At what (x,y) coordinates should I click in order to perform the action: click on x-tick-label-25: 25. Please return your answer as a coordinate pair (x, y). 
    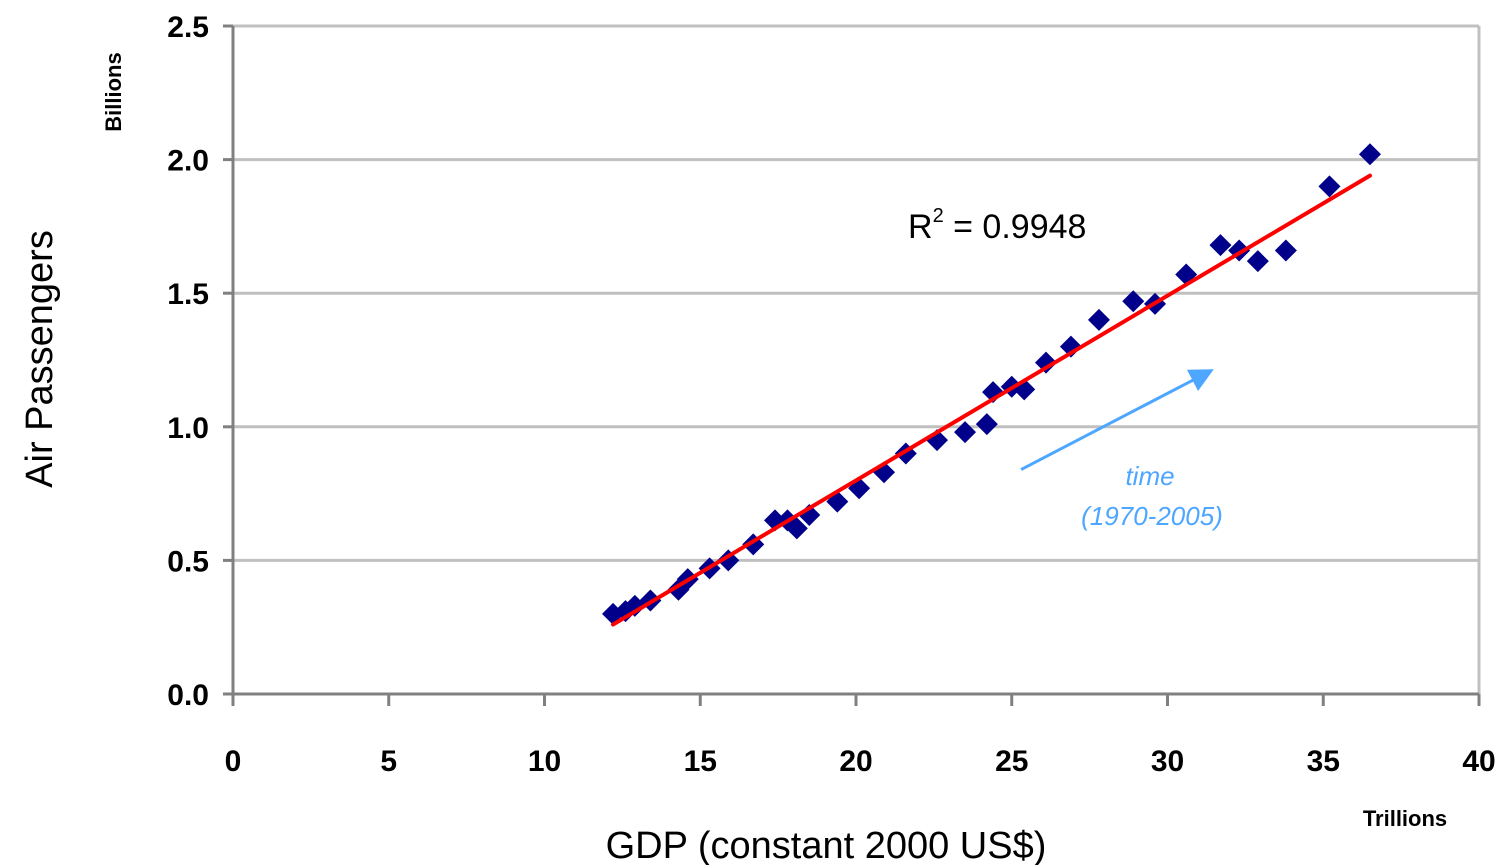
    Looking at the image, I should click on (1011, 761).